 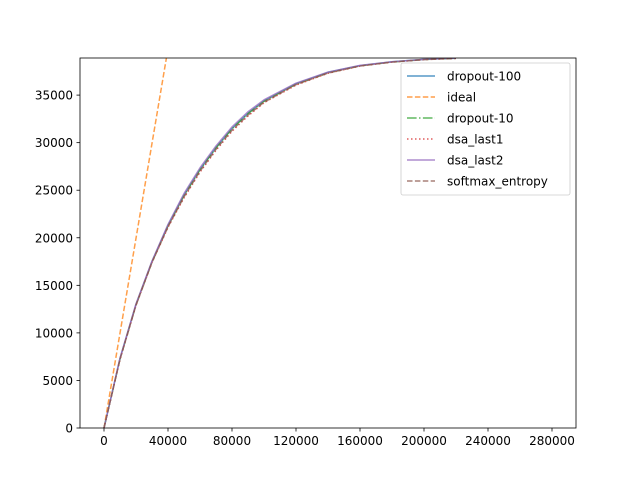 What do you see at coordinates (168, 441) in the screenshot?
I see `x-tick-label: 40000` at bounding box center [168, 441].